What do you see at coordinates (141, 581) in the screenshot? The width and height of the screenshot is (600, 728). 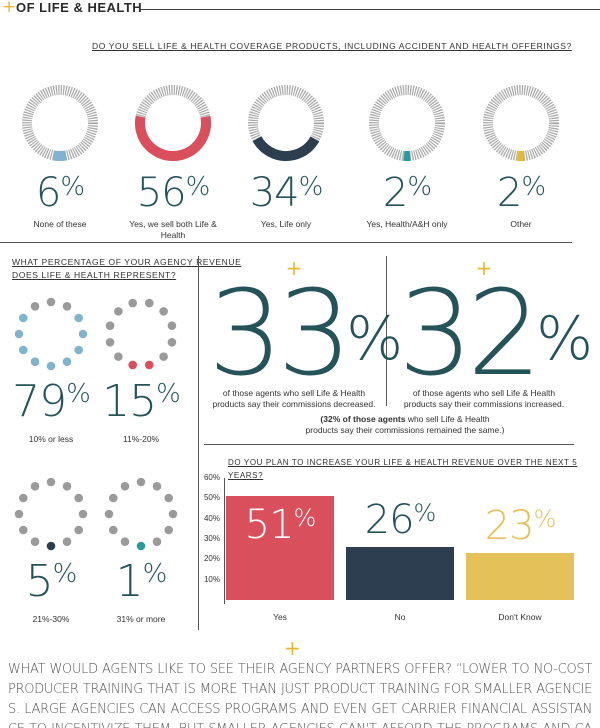 I see `q2-pct: 1%` at bounding box center [141, 581].